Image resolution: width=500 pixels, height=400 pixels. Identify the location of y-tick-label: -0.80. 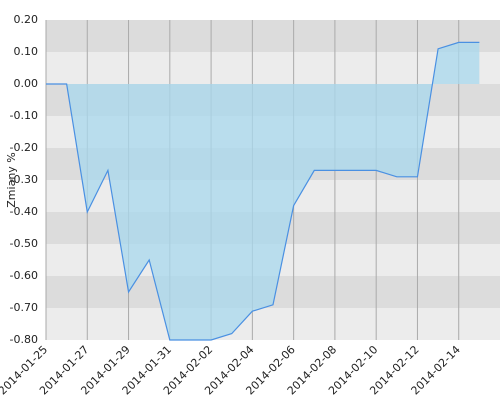
(24, 339).